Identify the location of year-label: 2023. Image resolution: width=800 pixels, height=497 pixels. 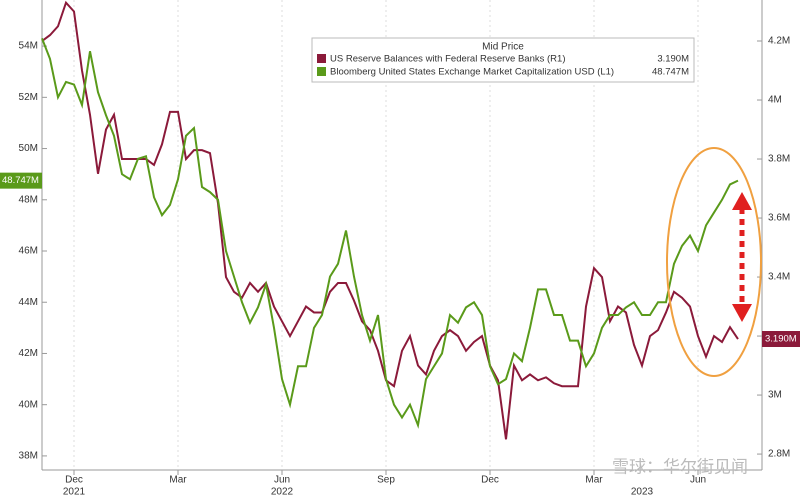
(642, 492).